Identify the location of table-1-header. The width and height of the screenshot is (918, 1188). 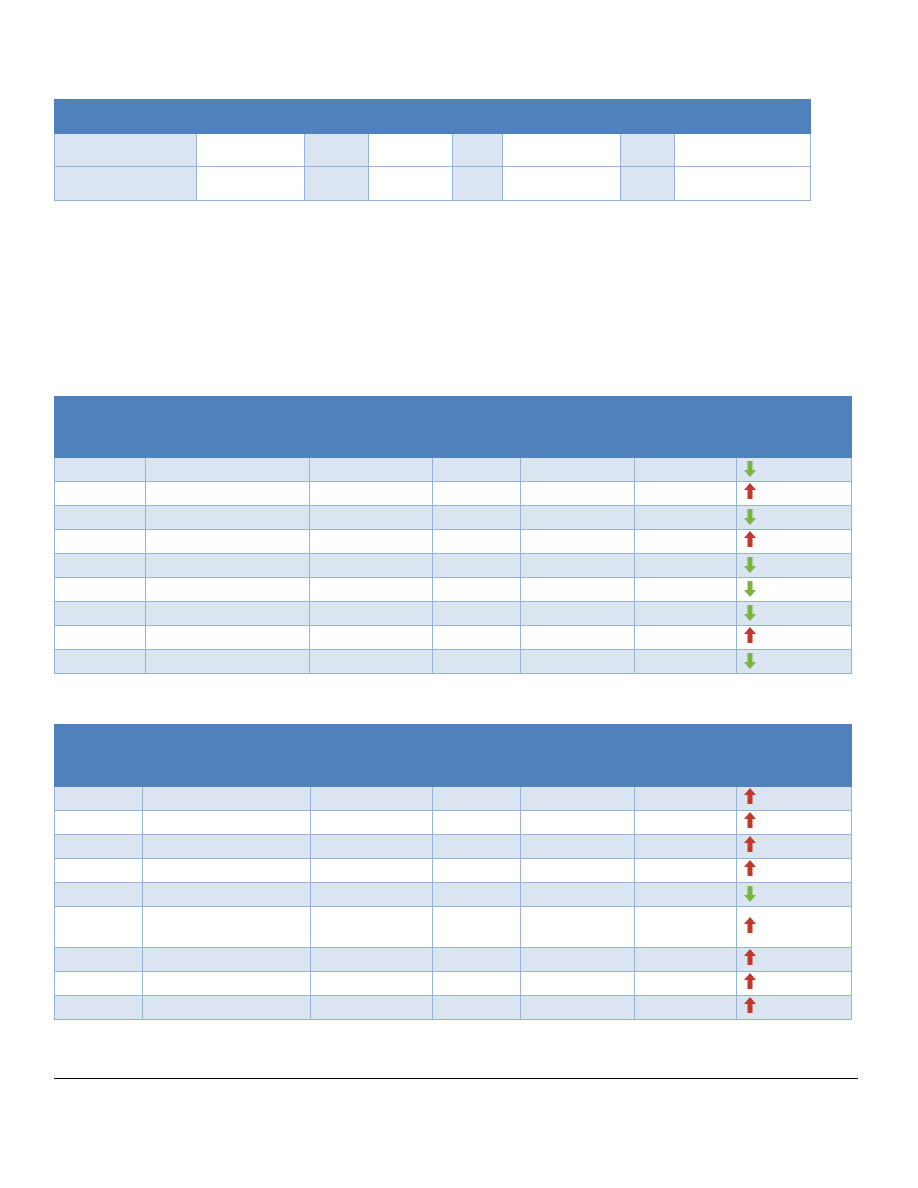
(453, 427).